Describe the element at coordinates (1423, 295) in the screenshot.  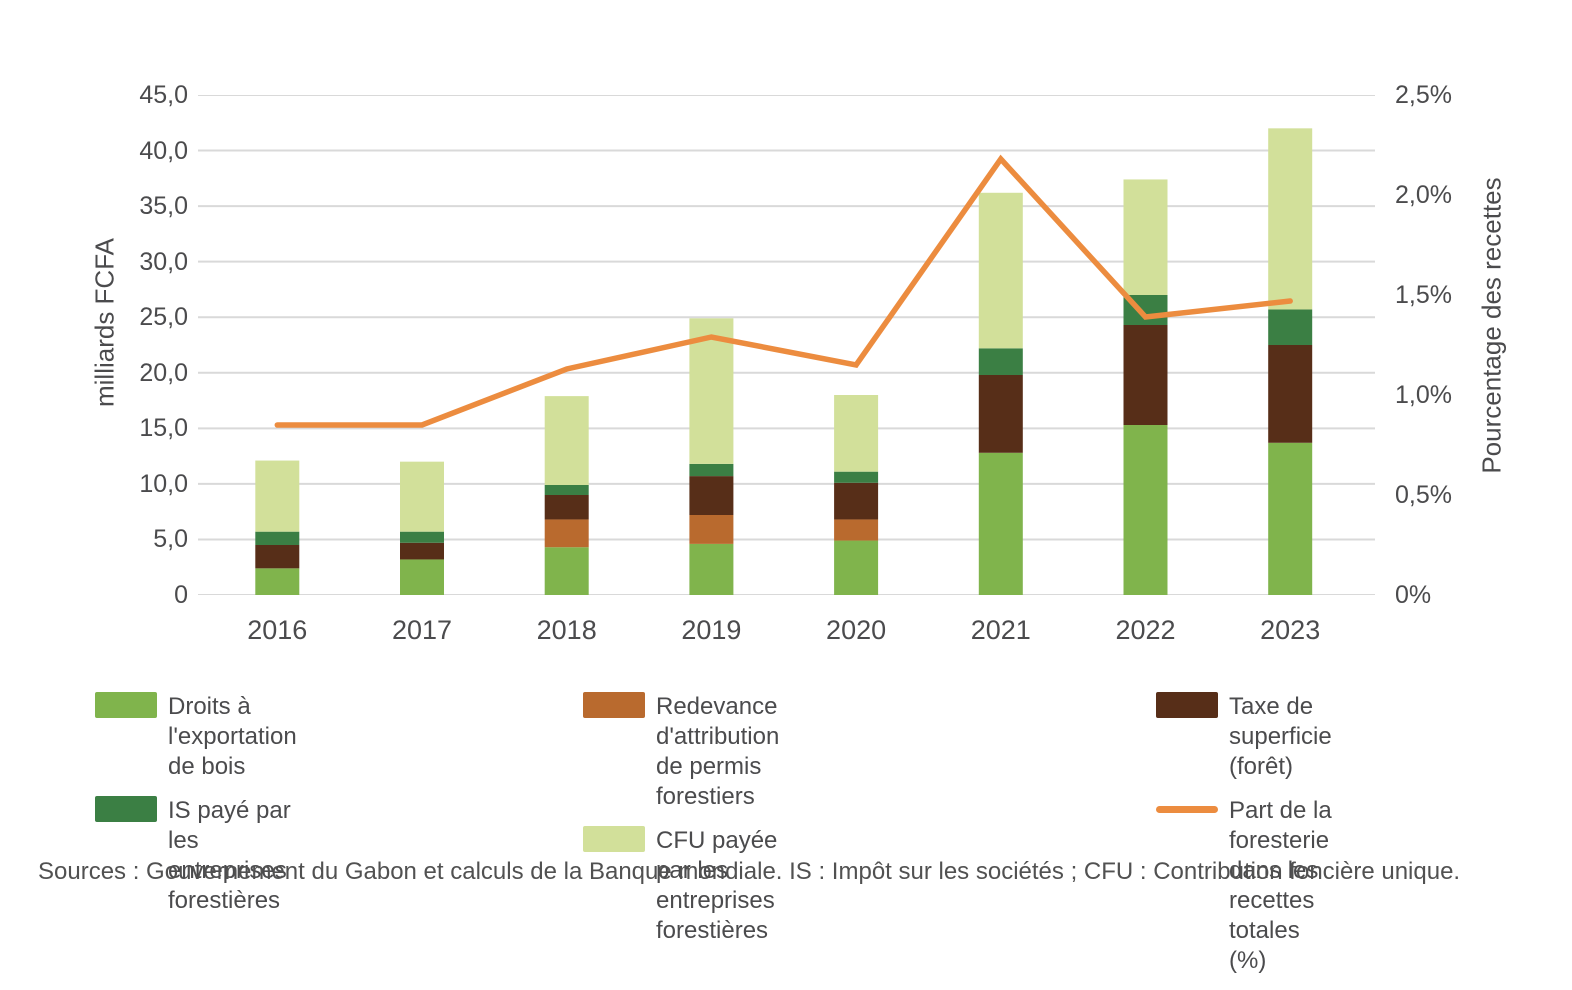
I see `right-axis-tick: 1,5%` at that location.